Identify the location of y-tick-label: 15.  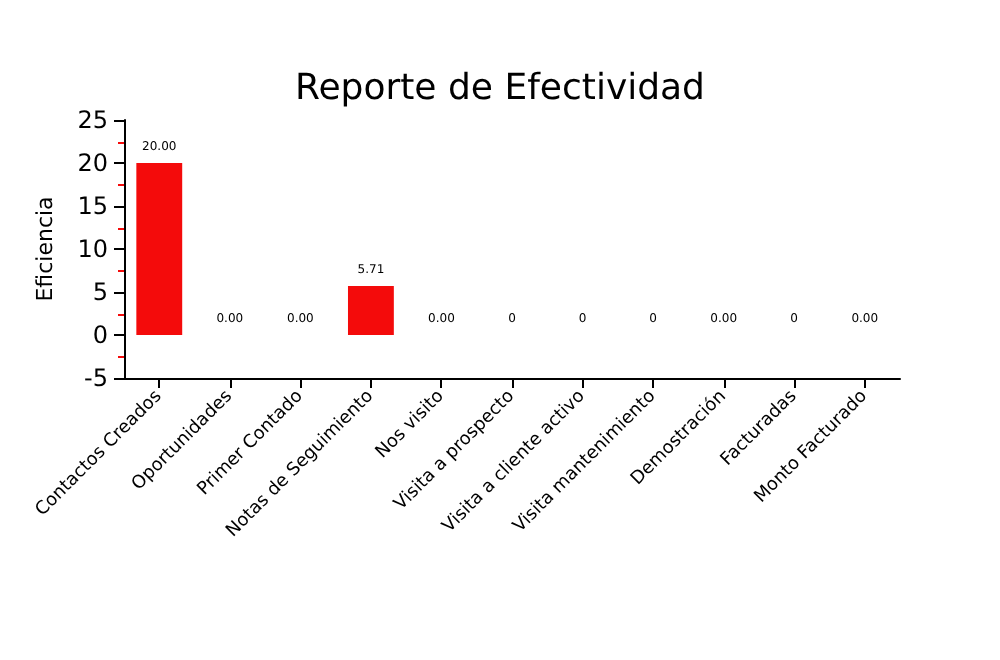
(92, 206).